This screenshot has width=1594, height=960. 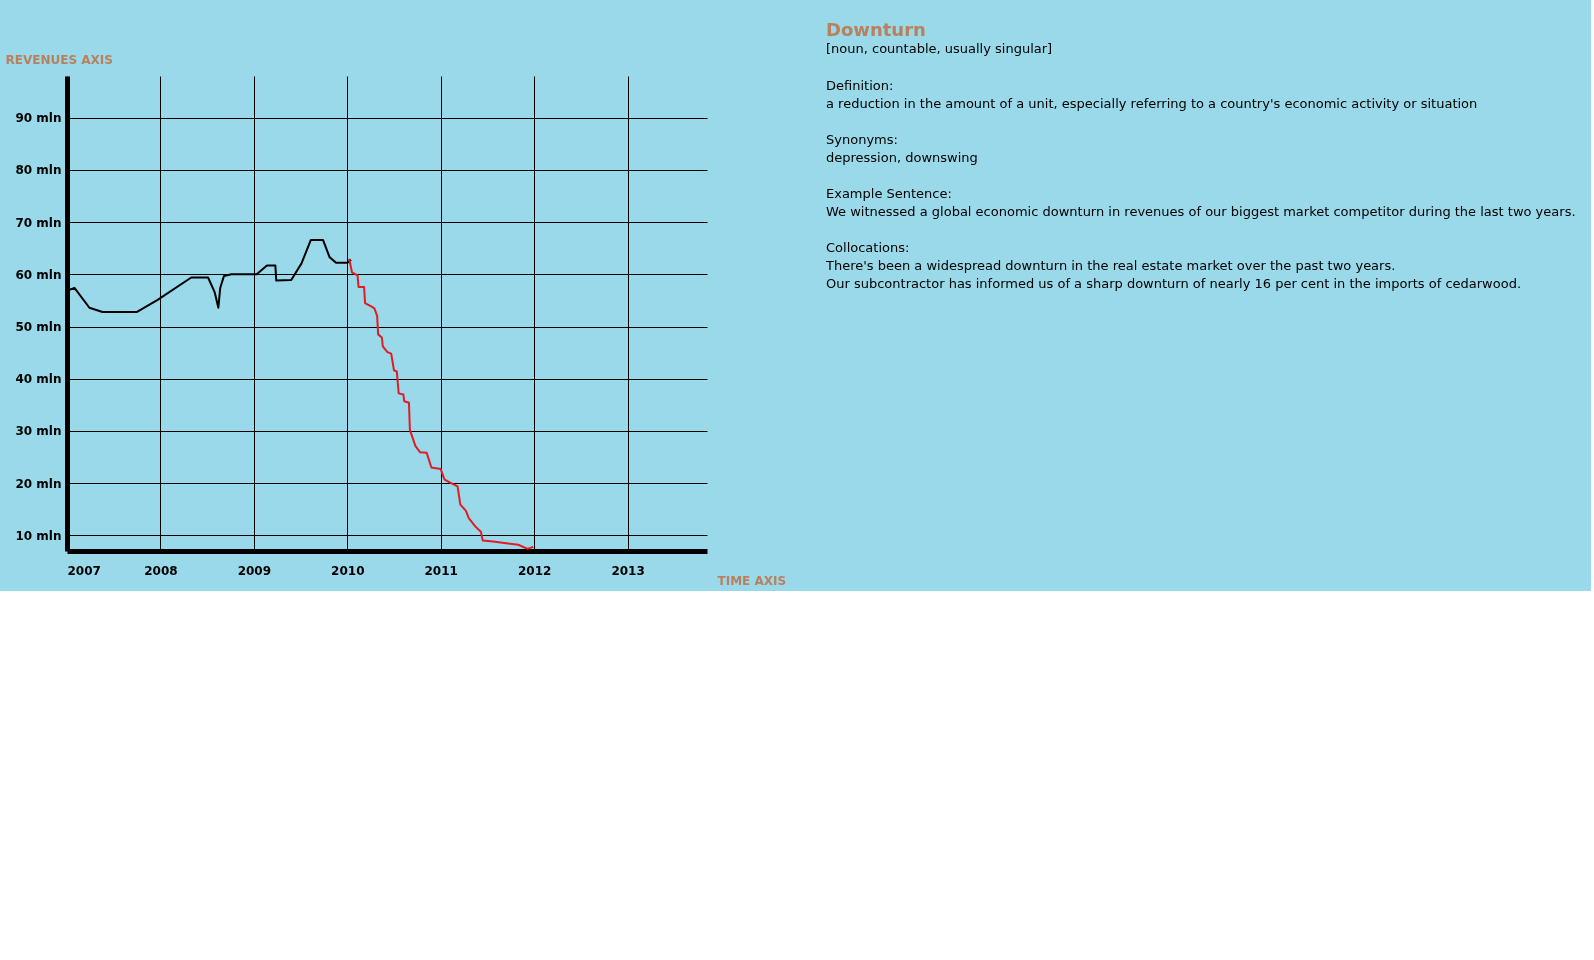 I want to click on x-axis-title: TIME AXIS, so click(x=752, y=580).